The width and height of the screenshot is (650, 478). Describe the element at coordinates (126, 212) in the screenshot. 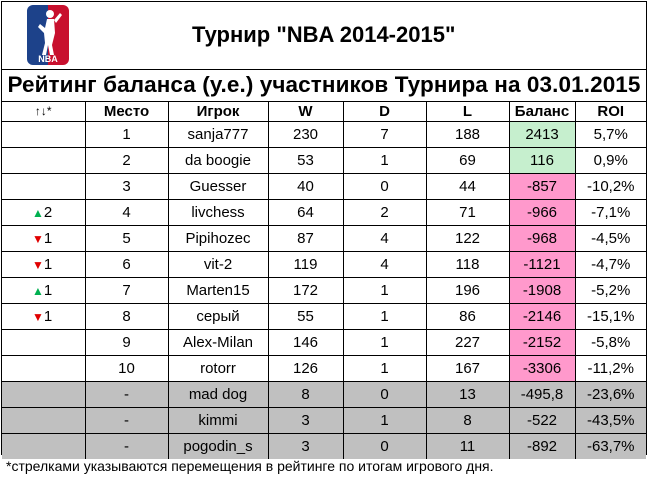

I see `cell-place: 4` at that location.